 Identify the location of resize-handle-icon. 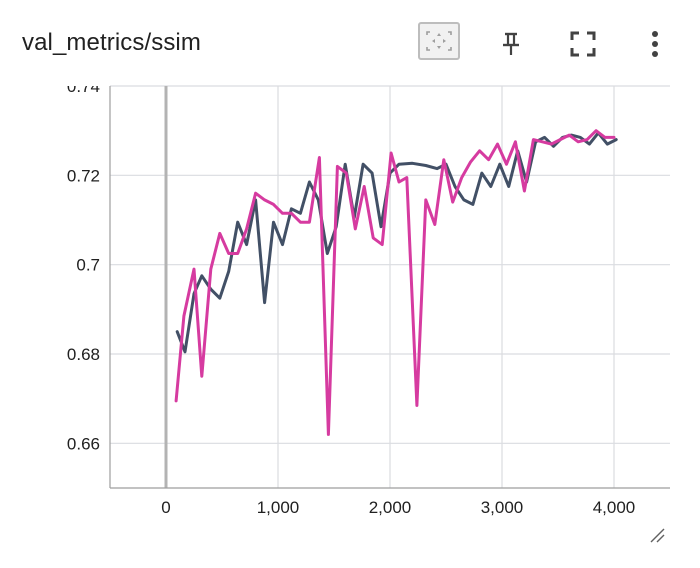
(657, 535).